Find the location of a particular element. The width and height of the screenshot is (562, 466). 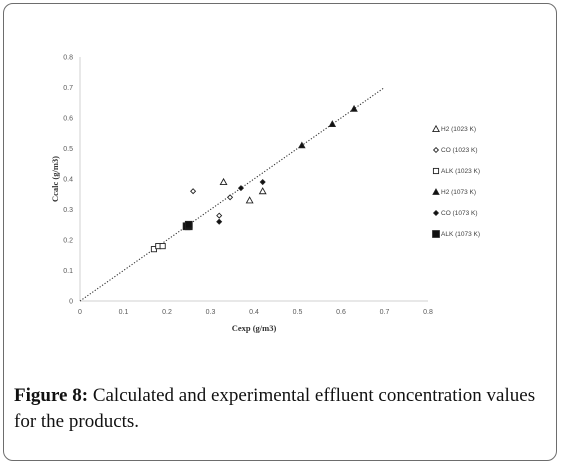

y-tick-label: 0.7 is located at coordinates (68, 88).